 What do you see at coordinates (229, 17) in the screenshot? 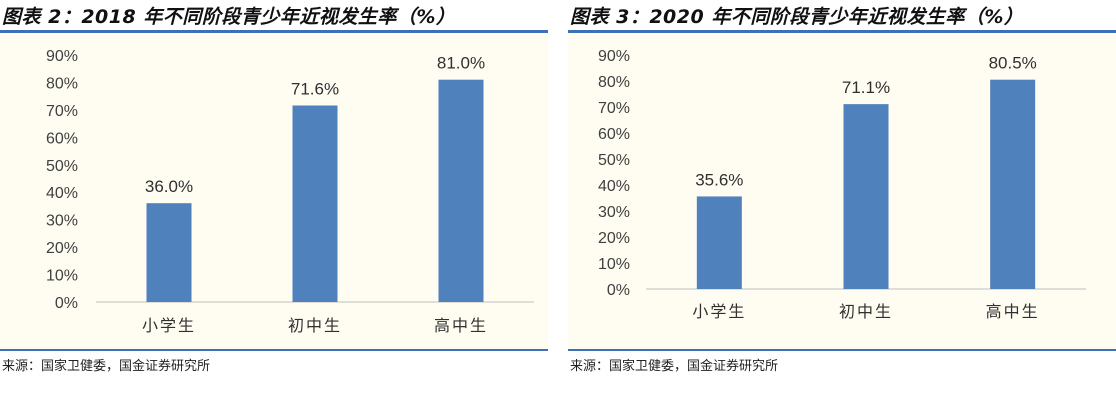
I see `chart-title: 图表 2：2018 年不同阶段青少年近视发生率（%）` at bounding box center [229, 17].